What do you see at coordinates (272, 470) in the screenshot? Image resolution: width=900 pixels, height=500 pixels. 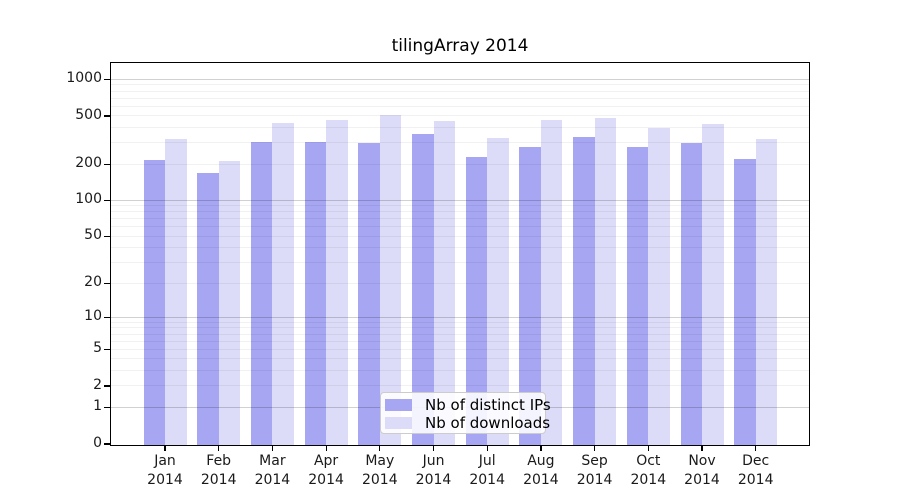 I see `x-tick-label-mar: Mar 2014` at bounding box center [272, 470].